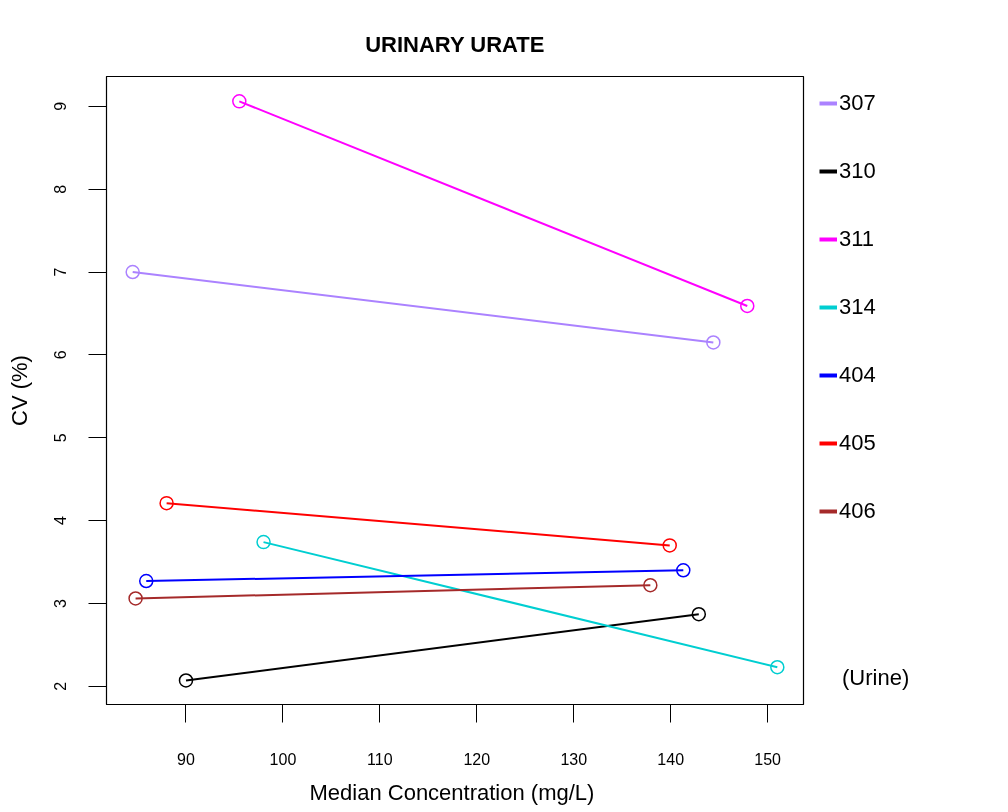 This screenshot has height=812, width=1008. I want to click on x-tick-label: 100, so click(283, 759).